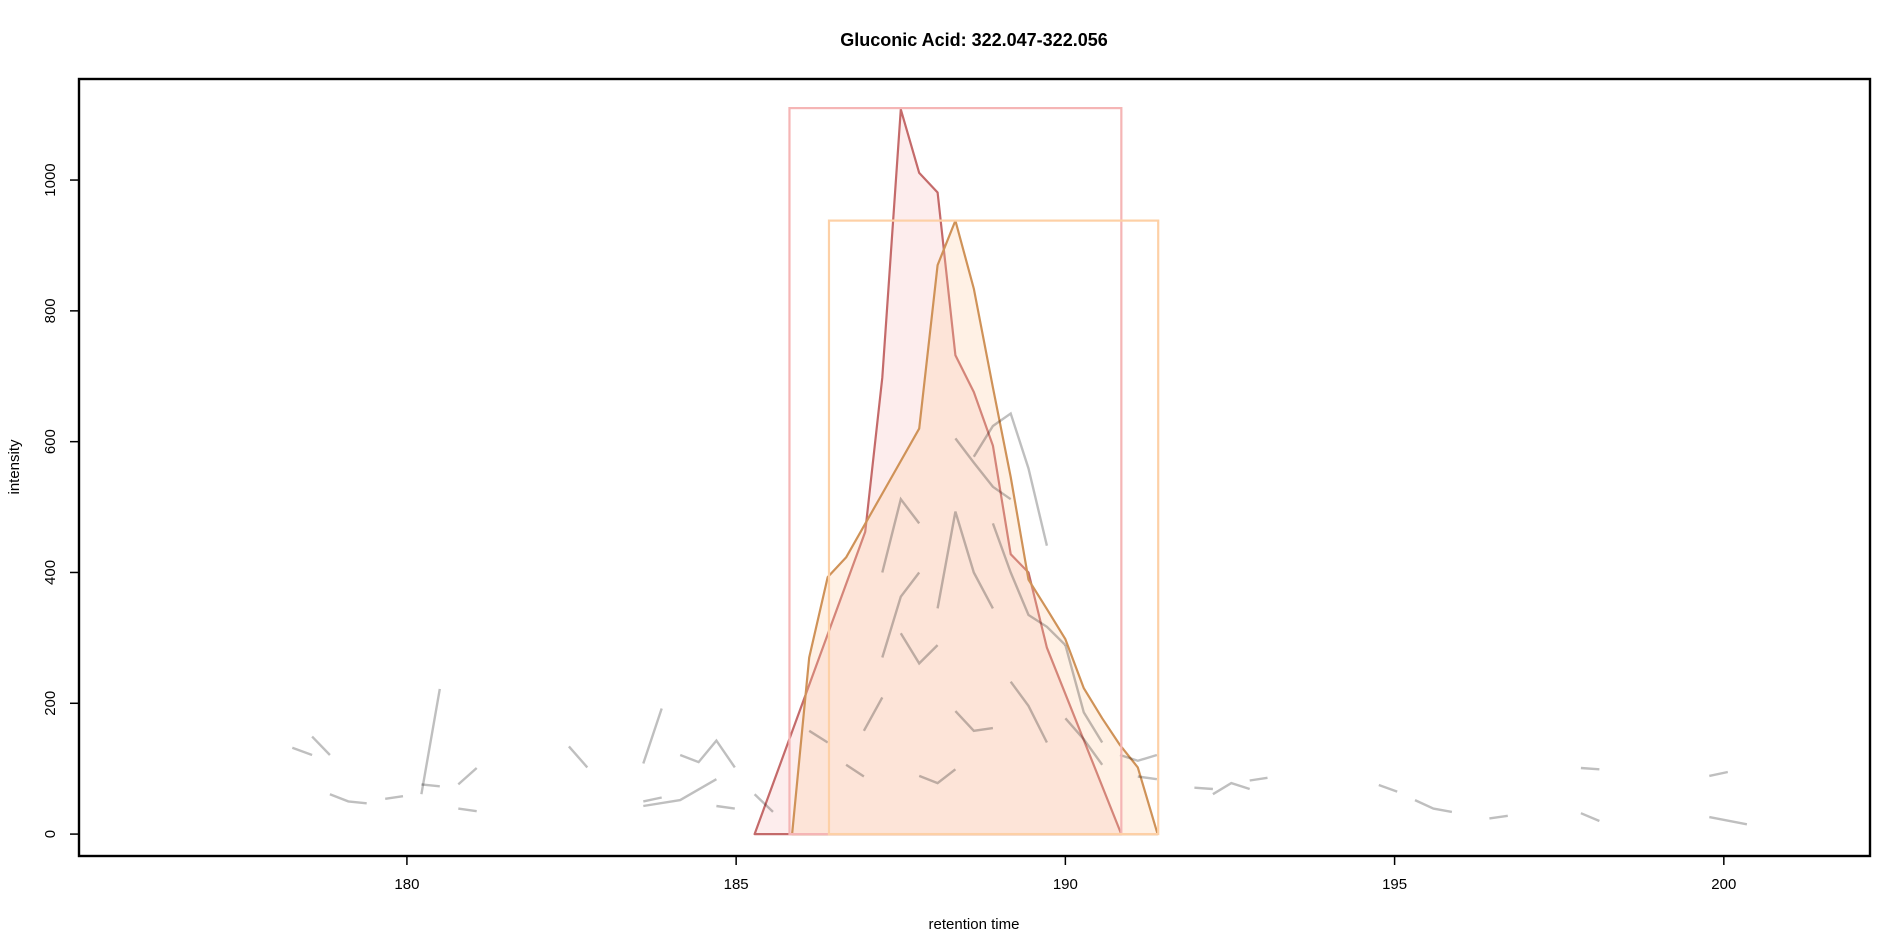  I want to click on peak-area, so click(975, 527).